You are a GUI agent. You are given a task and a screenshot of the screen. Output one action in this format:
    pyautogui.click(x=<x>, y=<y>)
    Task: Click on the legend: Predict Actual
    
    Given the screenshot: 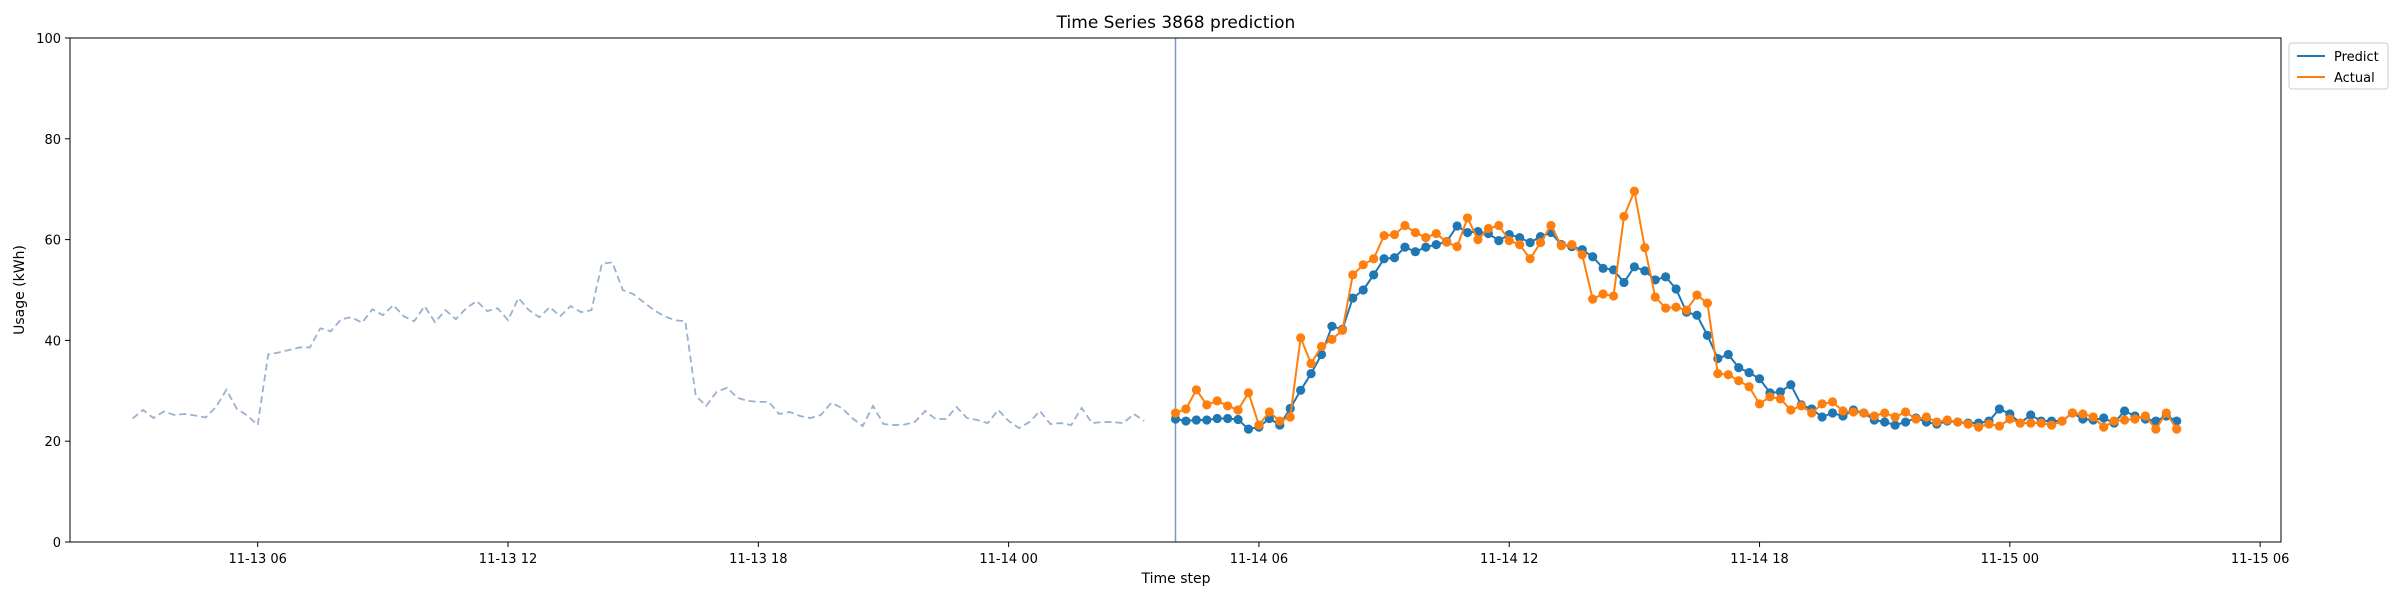 What is the action you would take?
    pyautogui.click(x=2338, y=66)
    